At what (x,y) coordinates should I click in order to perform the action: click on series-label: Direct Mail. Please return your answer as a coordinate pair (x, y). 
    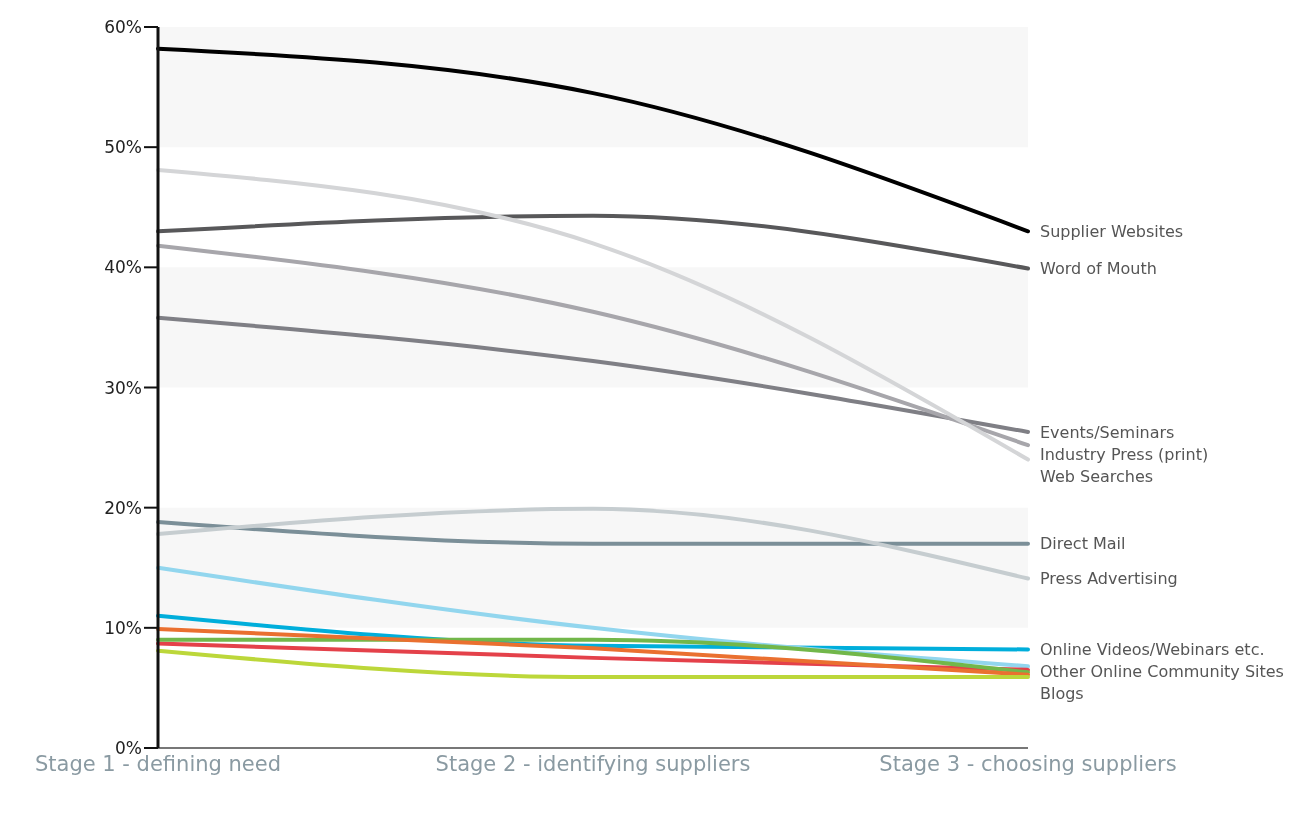
    Looking at the image, I should click on (1083, 544).